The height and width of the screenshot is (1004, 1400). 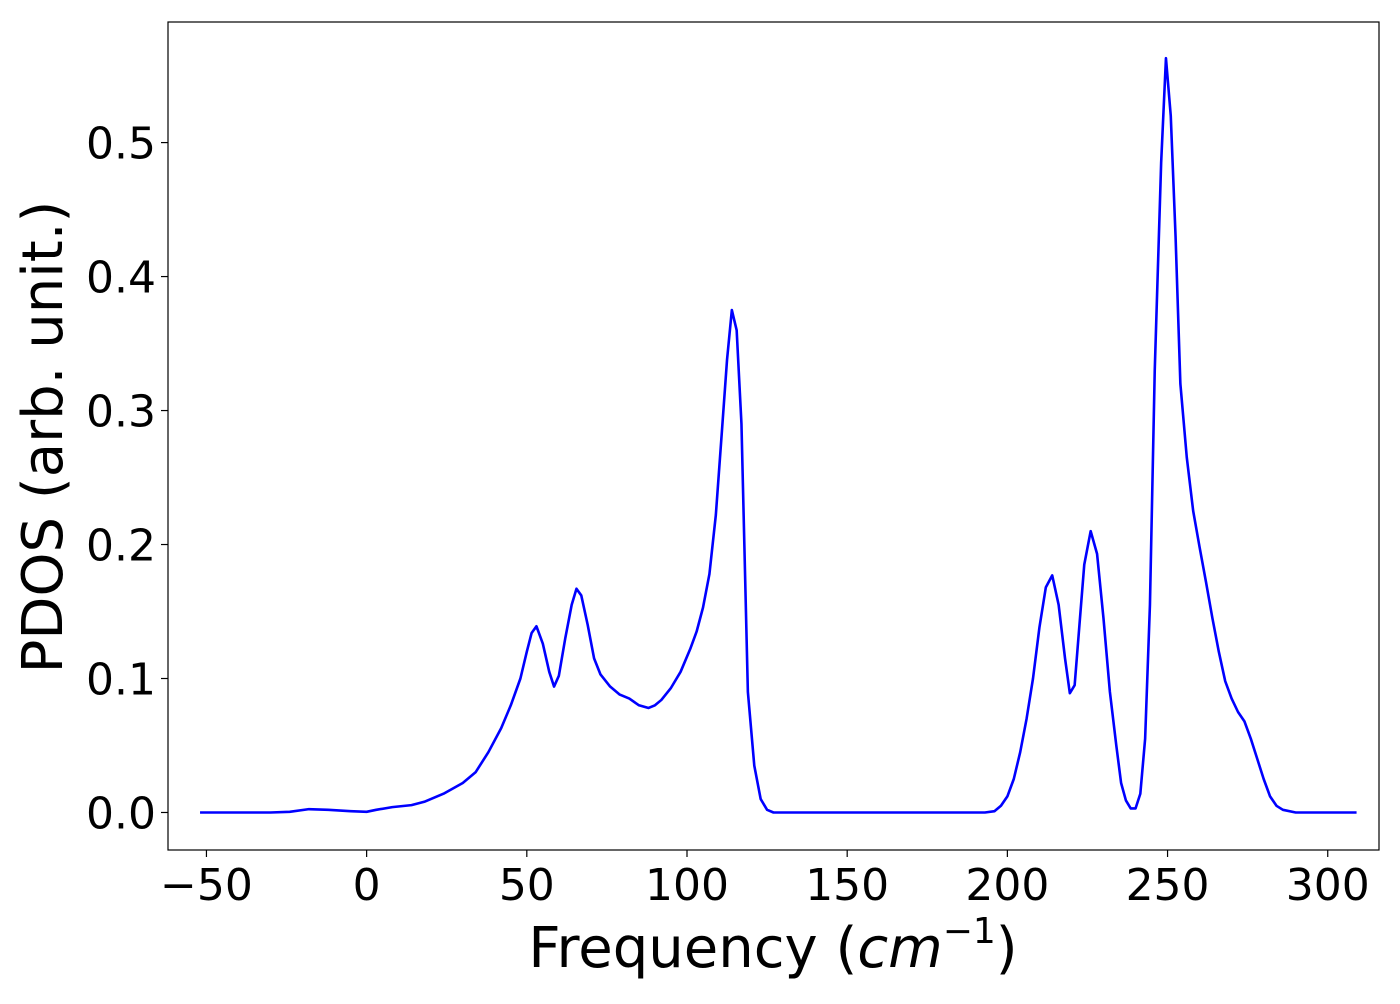 What do you see at coordinates (772, 946) in the screenshot?
I see `x-axis-label: Frequency (cm−1)` at bounding box center [772, 946].